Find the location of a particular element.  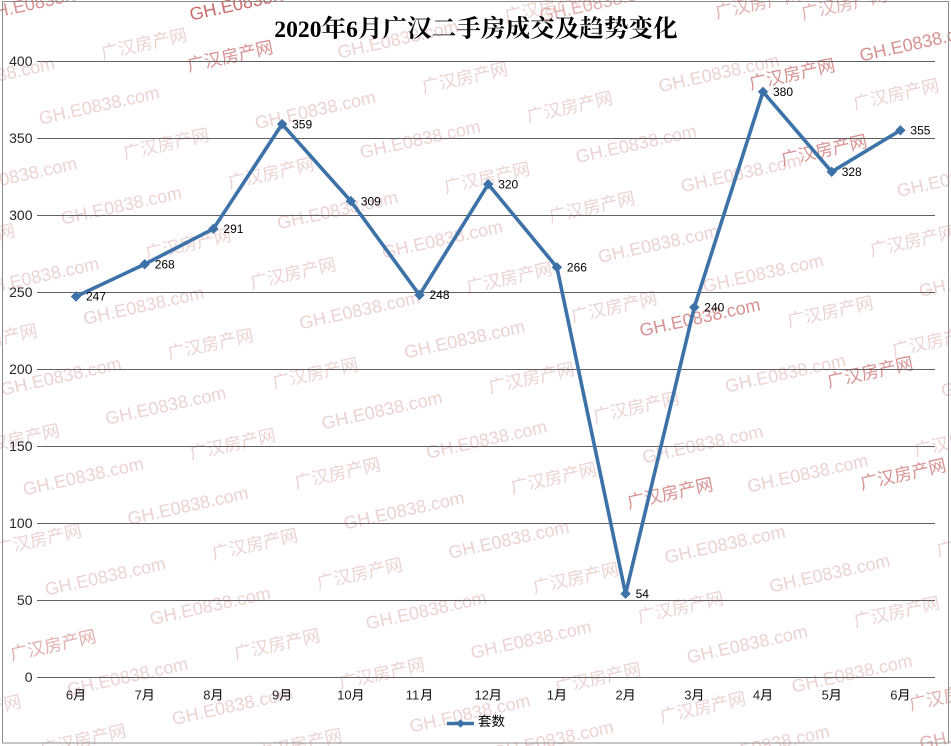

svg-text: 54 is located at coordinates (643, 594).